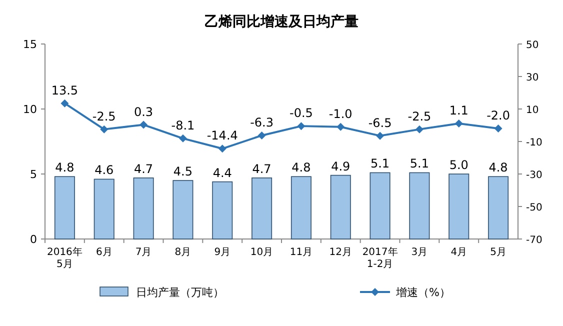 The height and width of the screenshot is (326, 563). What do you see at coordinates (419, 252) in the screenshot?
I see `x-tick-label: 3月` at bounding box center [419, 252].